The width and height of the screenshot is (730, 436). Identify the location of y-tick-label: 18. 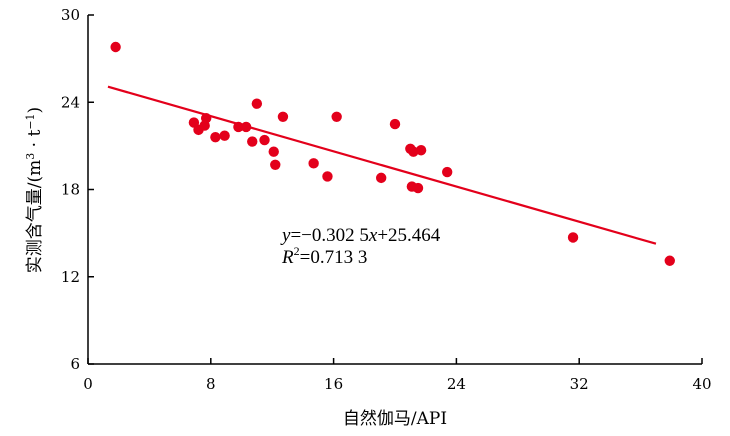
(70, 190).